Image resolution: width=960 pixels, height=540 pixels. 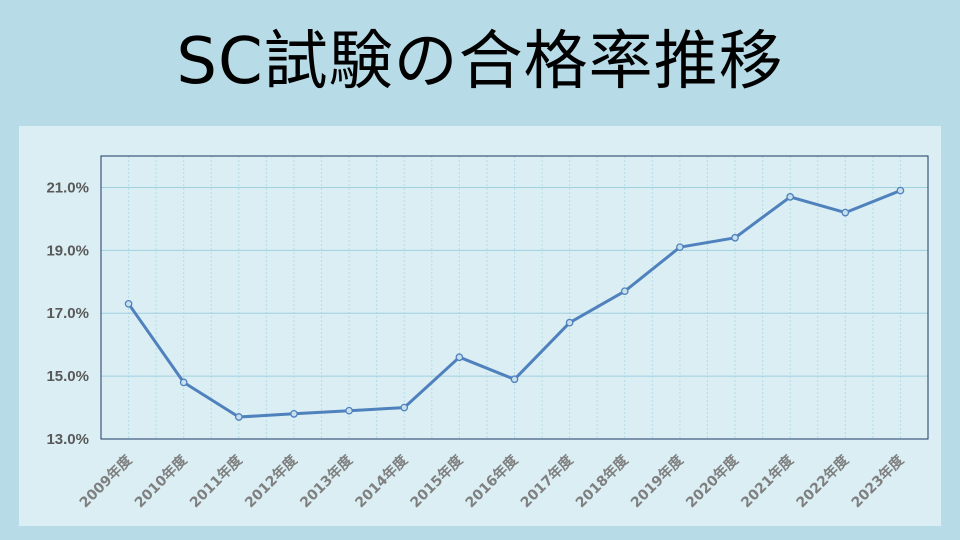 What do you see at coordinates (480, 62) in the screenshot?
I see `slide-title: SC試験の合格率推移` at bounding box center [480, 62].